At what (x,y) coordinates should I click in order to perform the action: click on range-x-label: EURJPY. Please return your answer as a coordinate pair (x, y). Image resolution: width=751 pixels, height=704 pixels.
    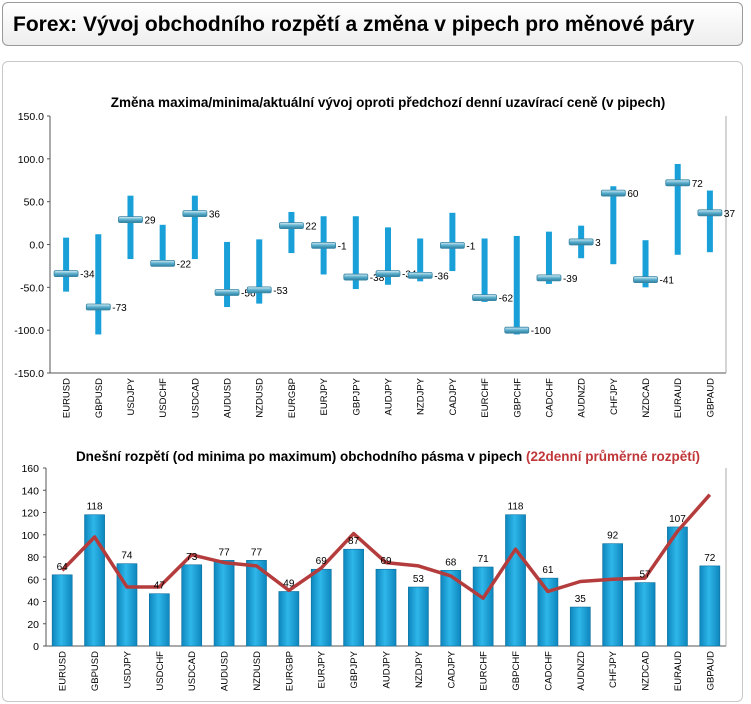
    Looking at the image, I should click on (324, 396).